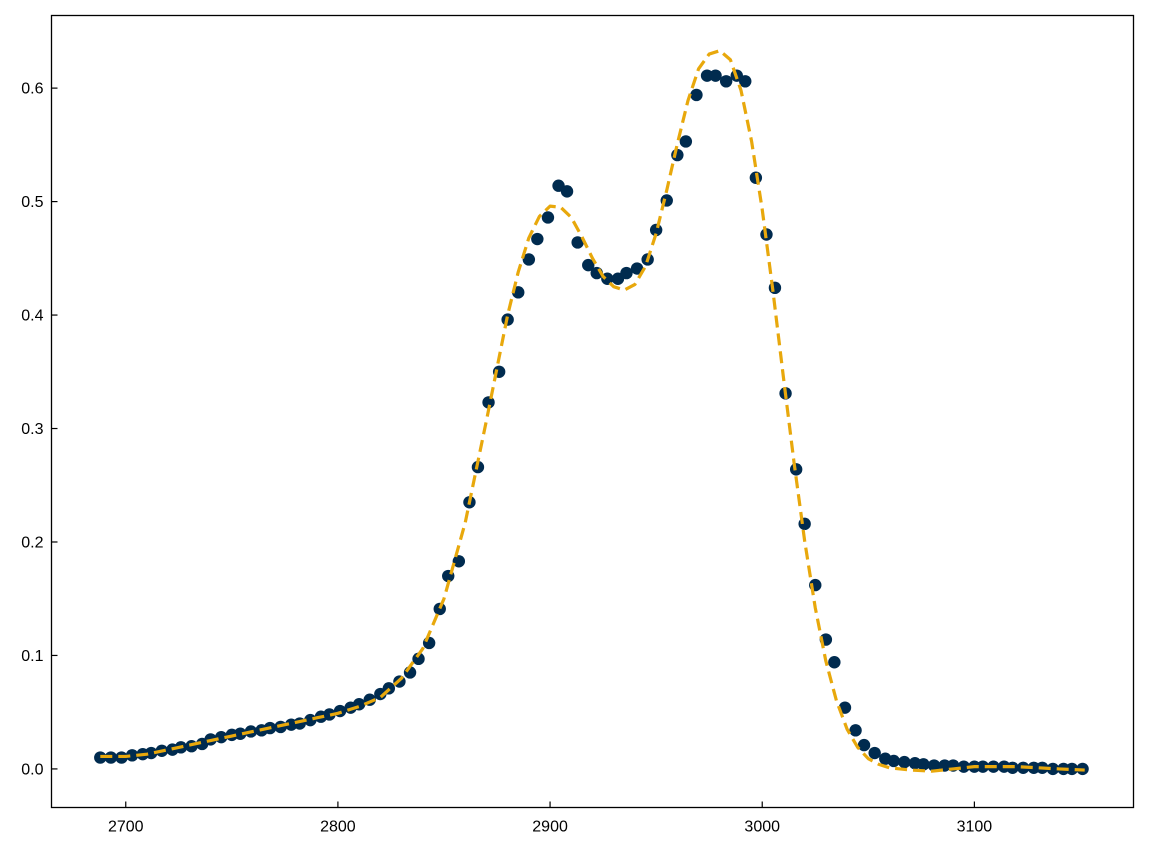  I want to click on x-tick-label: 2900, so click(550, 827).